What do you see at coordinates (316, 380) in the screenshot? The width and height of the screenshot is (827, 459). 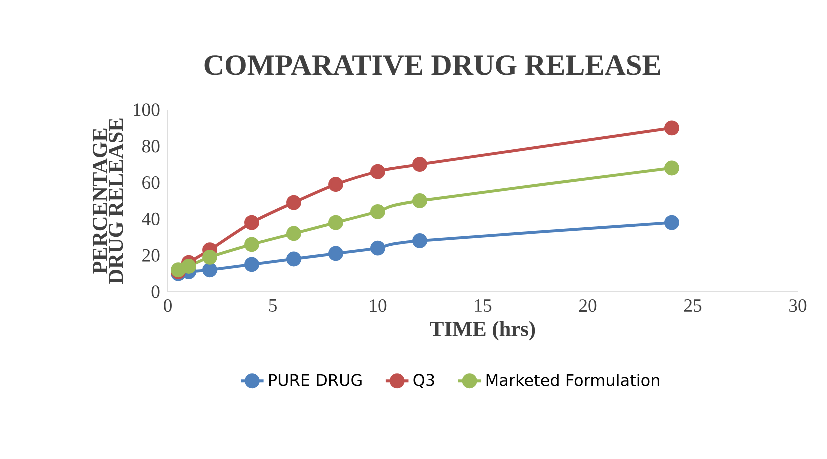 I see `legend-label: PURE DRUG` at bounding box center [316, 380].